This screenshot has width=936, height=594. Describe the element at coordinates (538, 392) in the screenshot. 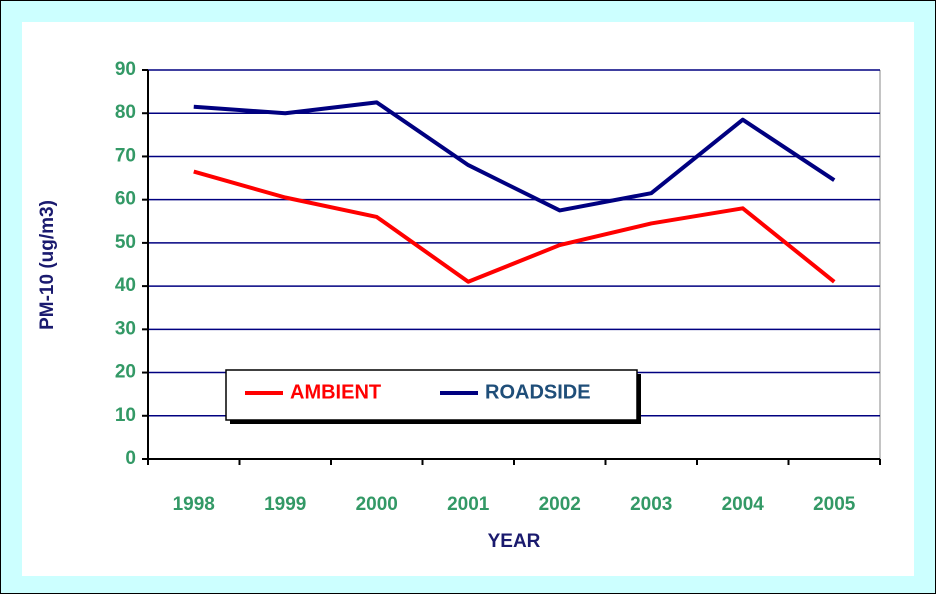

I see `legend-label: ROADSIDE` at that location.